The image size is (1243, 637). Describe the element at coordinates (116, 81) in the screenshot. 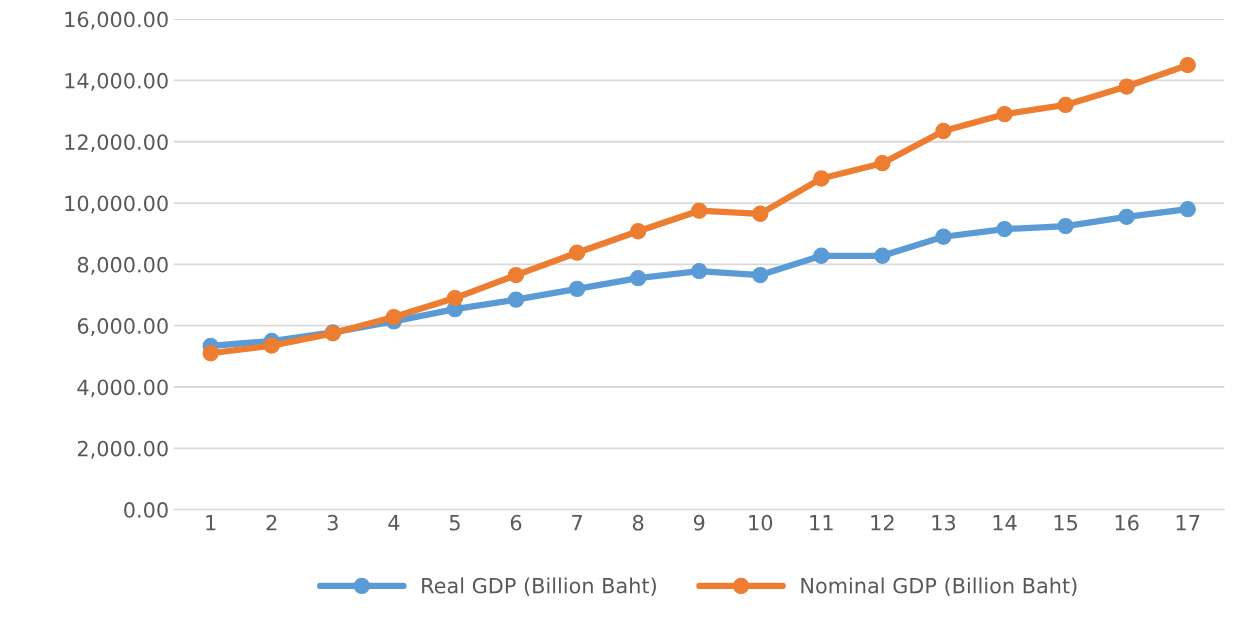

I see `y-tick-label: 14,000.00` at that location.